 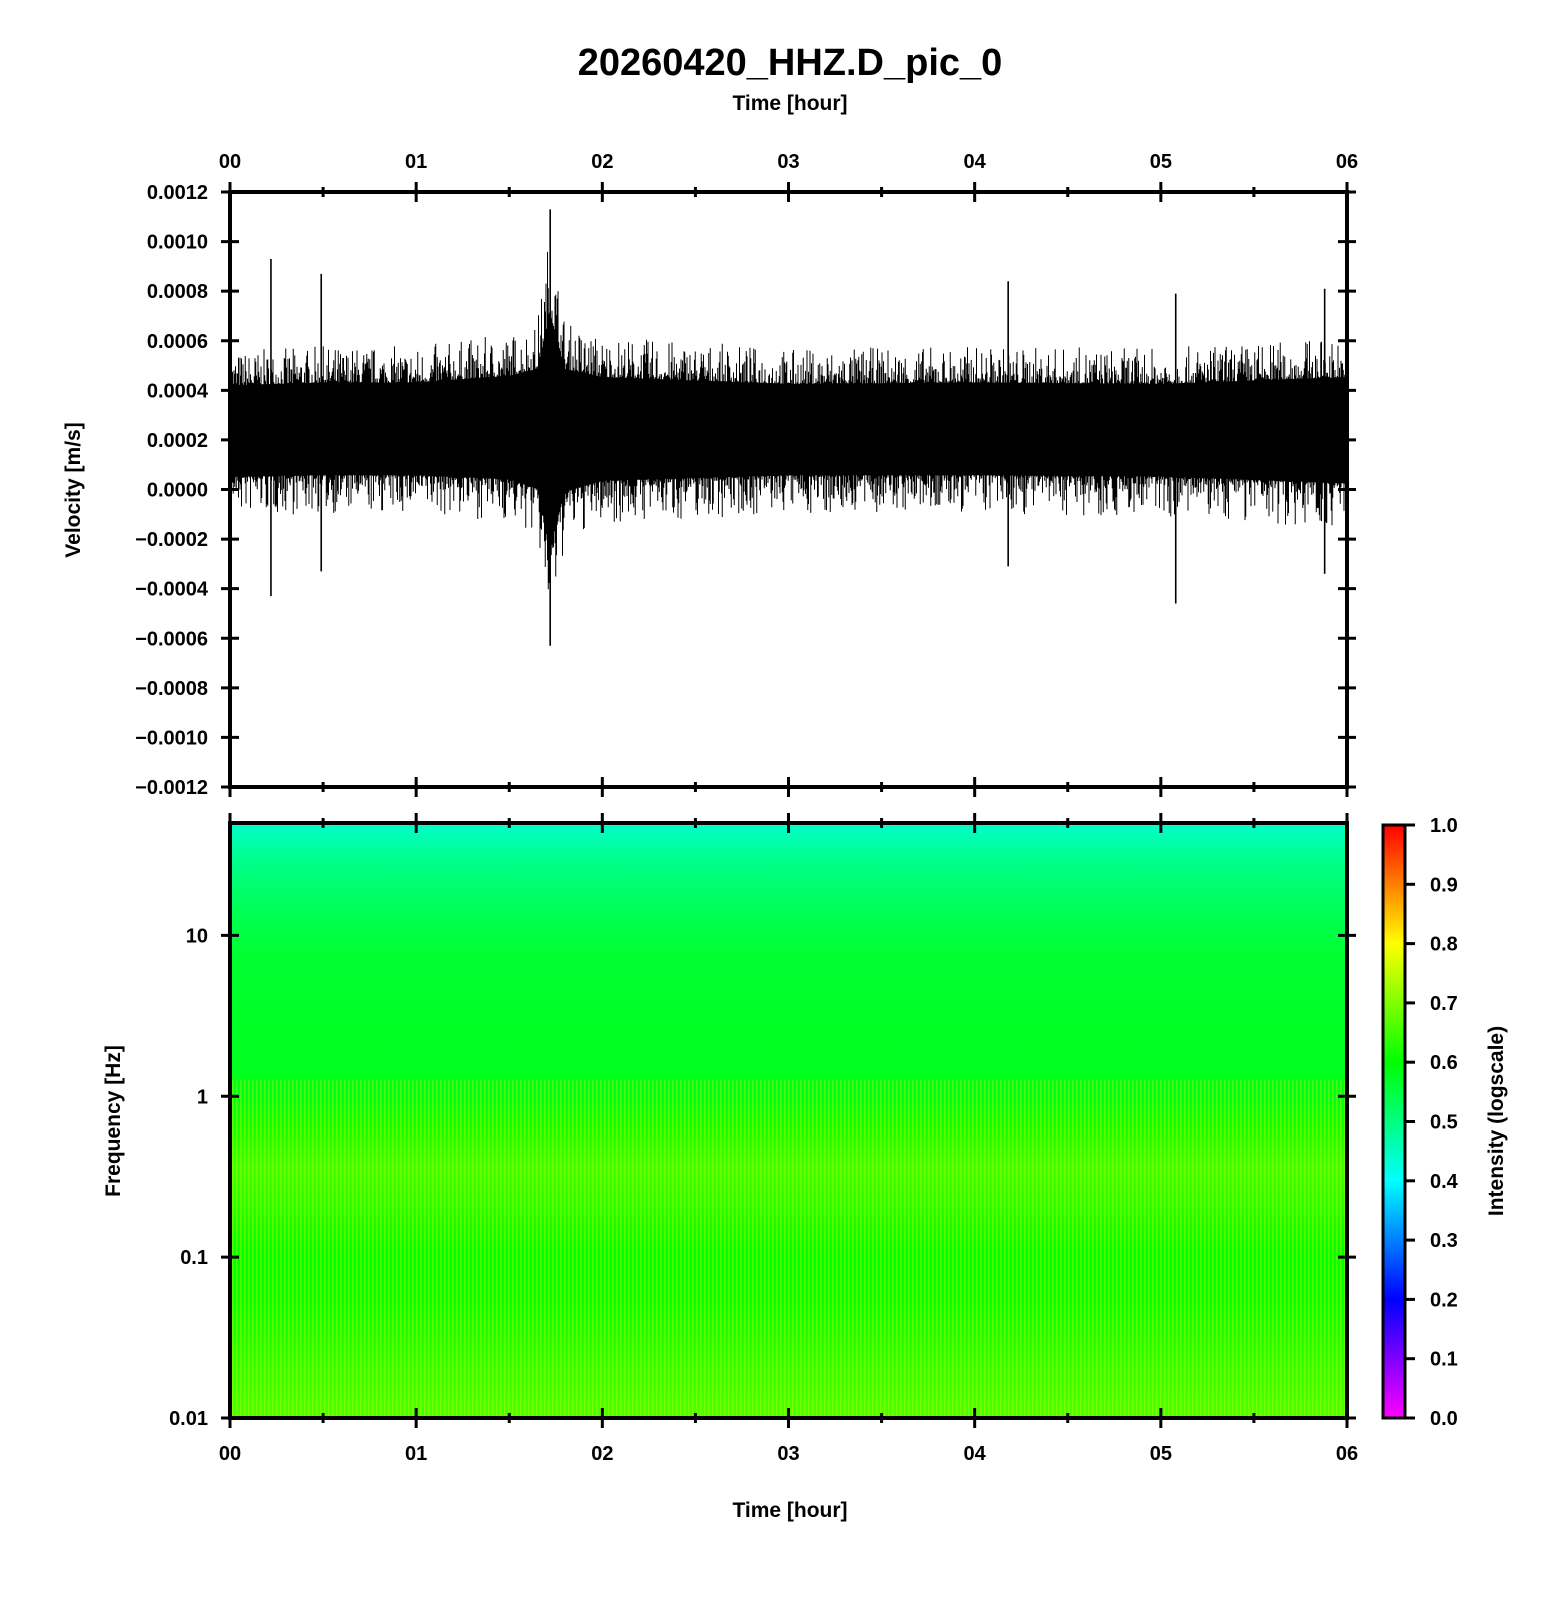 What do you see at coordinates (1161, 1454) in the screenshot?
I see `x-tick-label: 05` at bounding box center [1161, 1454].